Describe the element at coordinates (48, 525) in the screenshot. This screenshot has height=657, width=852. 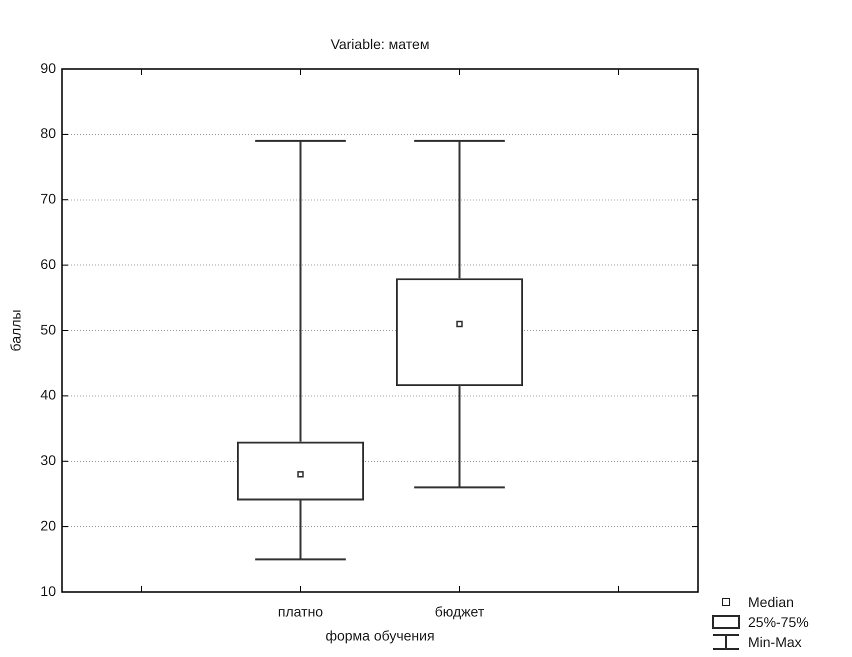
I see `y-tick-label: 20` at that location.